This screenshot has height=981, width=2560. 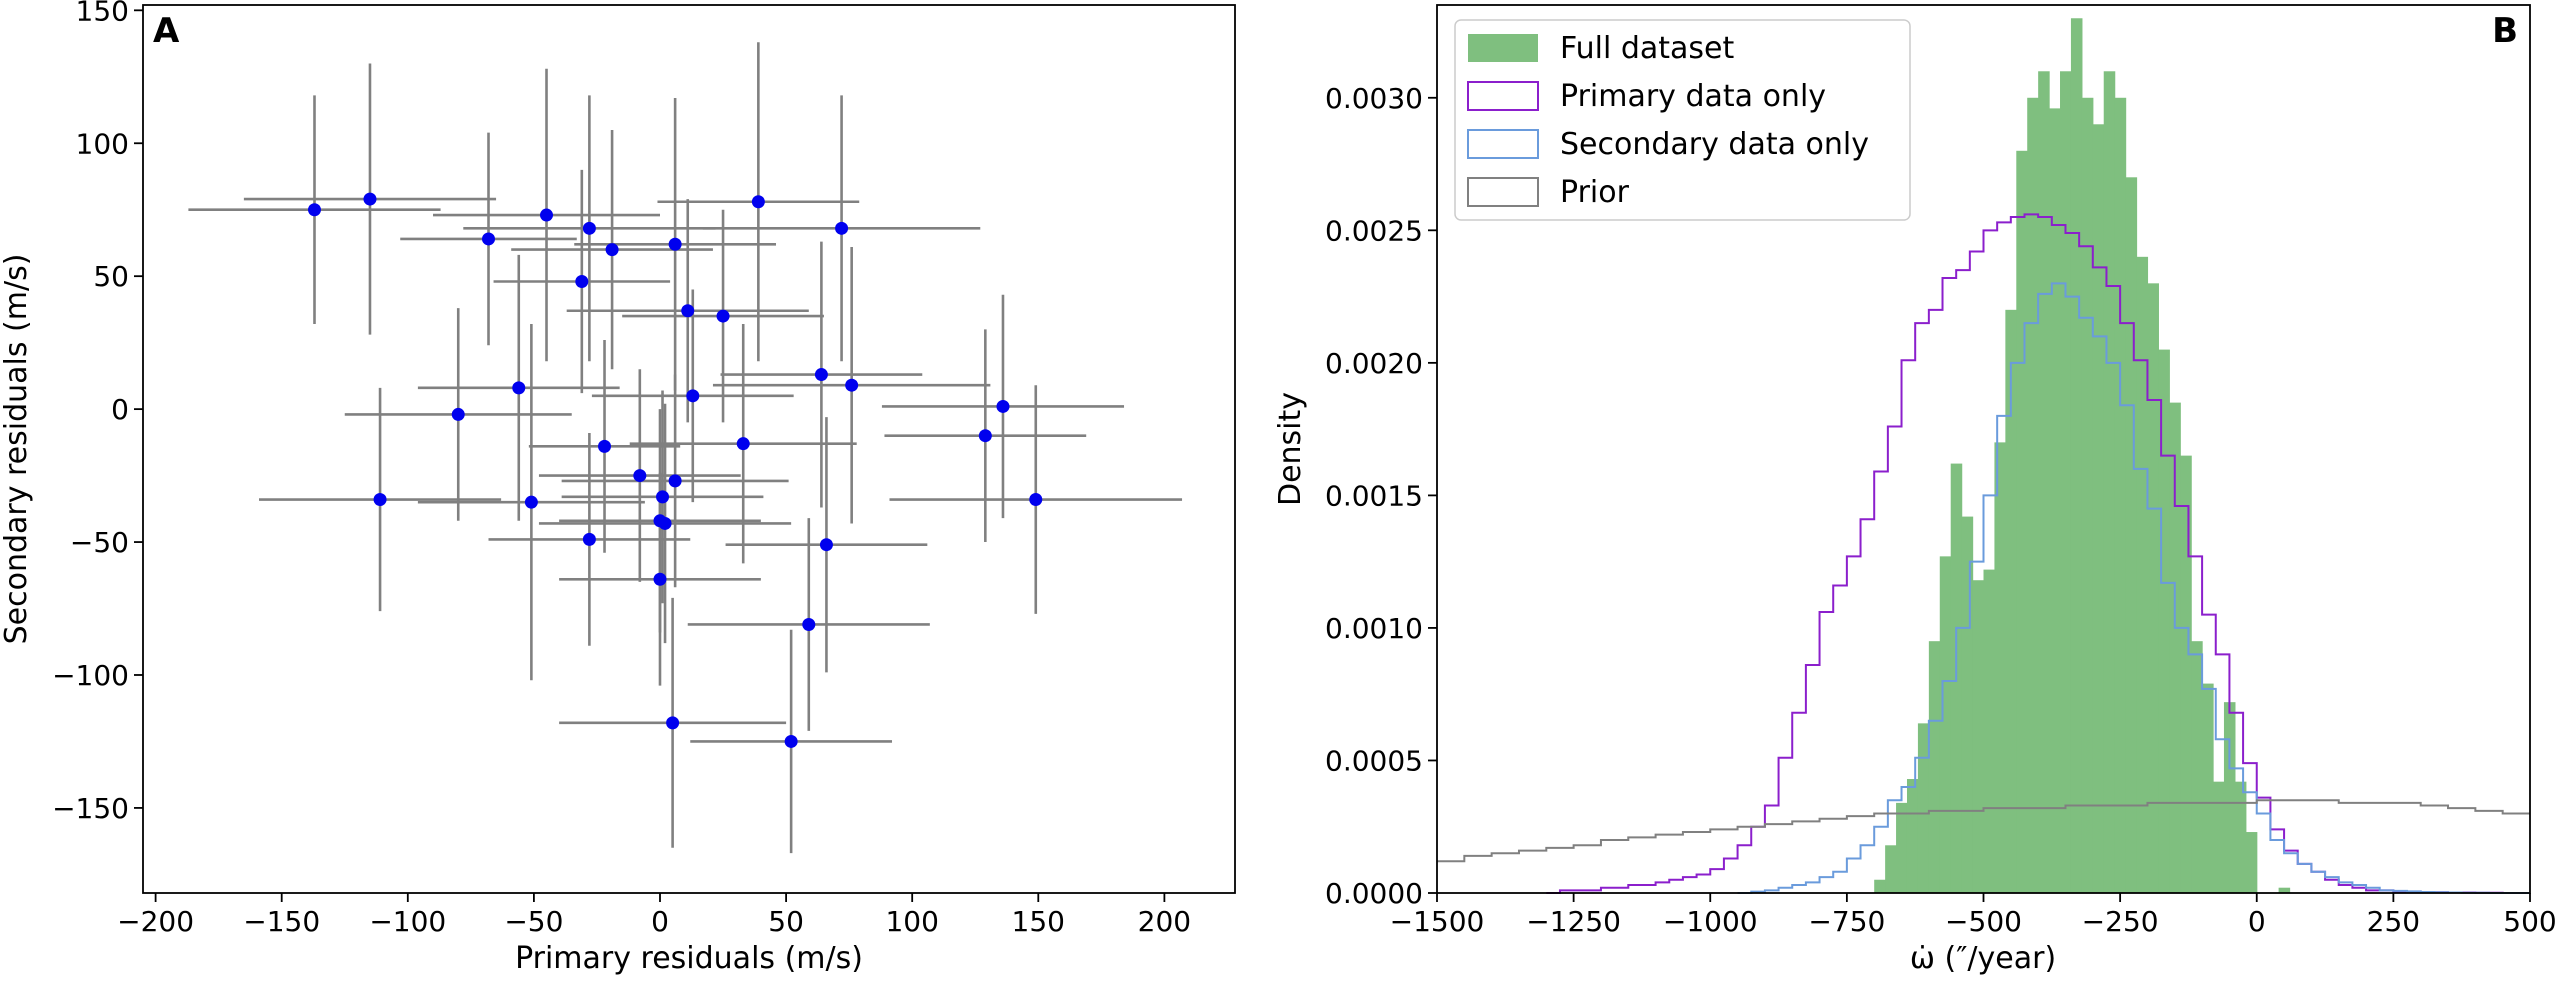 I want to click on legend-label: Secondary data only, so click(x=1714, y=144).